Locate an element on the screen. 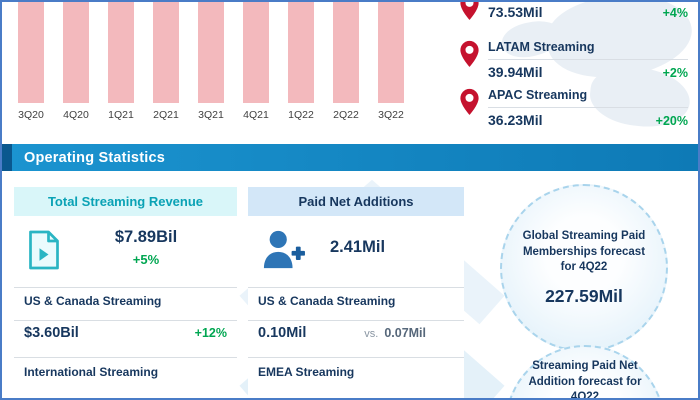 The width and height of the screenshot is (700, 400). bar-label: 3Q21 is located at coordinates (211, 115).